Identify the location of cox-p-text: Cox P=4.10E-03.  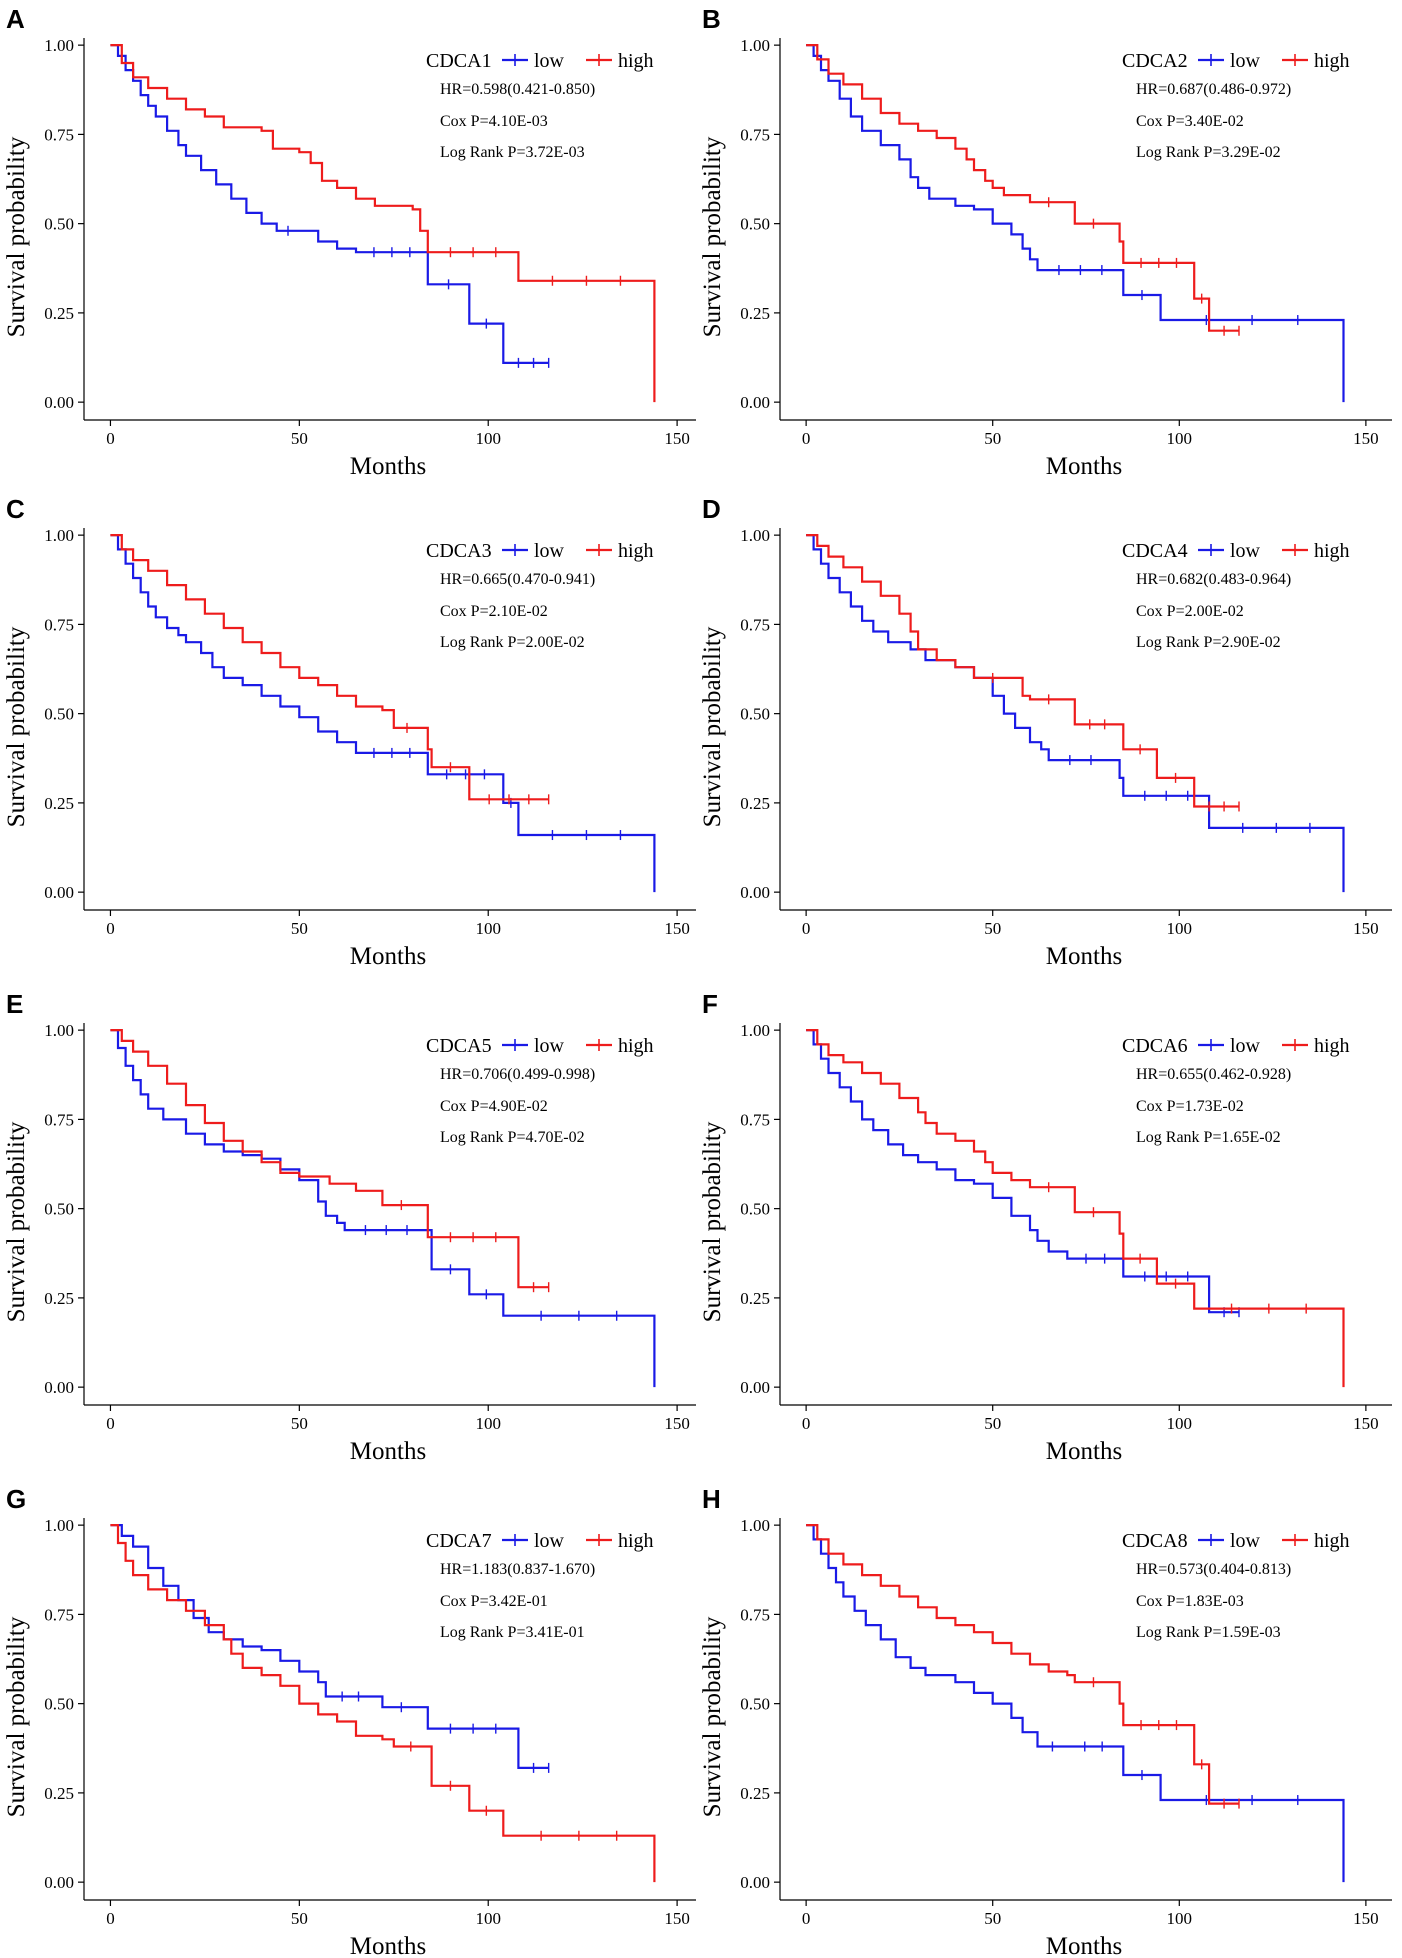
(494, 121).